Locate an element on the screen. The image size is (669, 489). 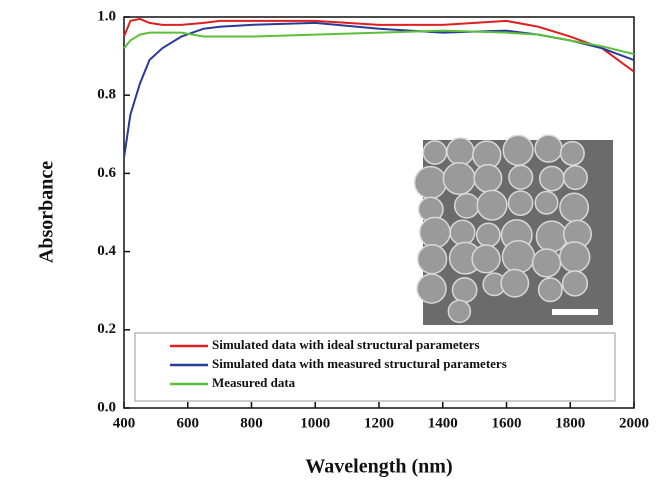
legend-label: Measured data is located at coordinates (254, 382).